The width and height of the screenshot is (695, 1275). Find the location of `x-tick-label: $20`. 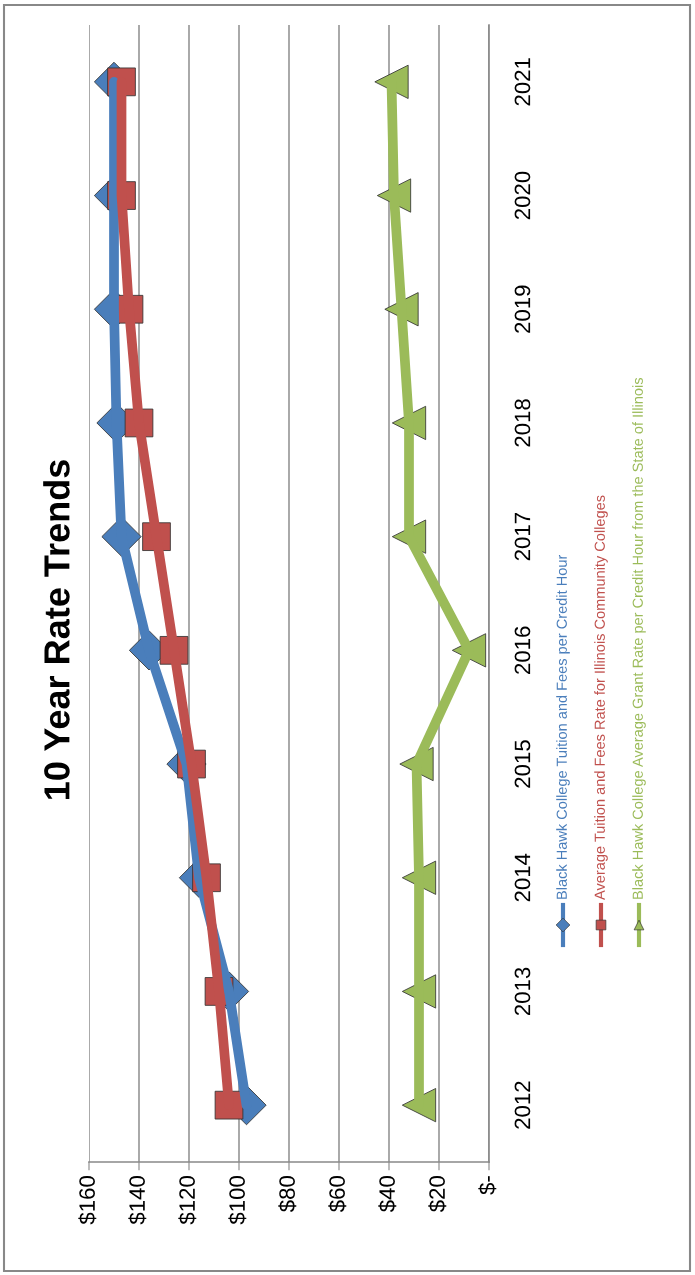

x-tick-label: $20 is located at coordinates (437, 1194).